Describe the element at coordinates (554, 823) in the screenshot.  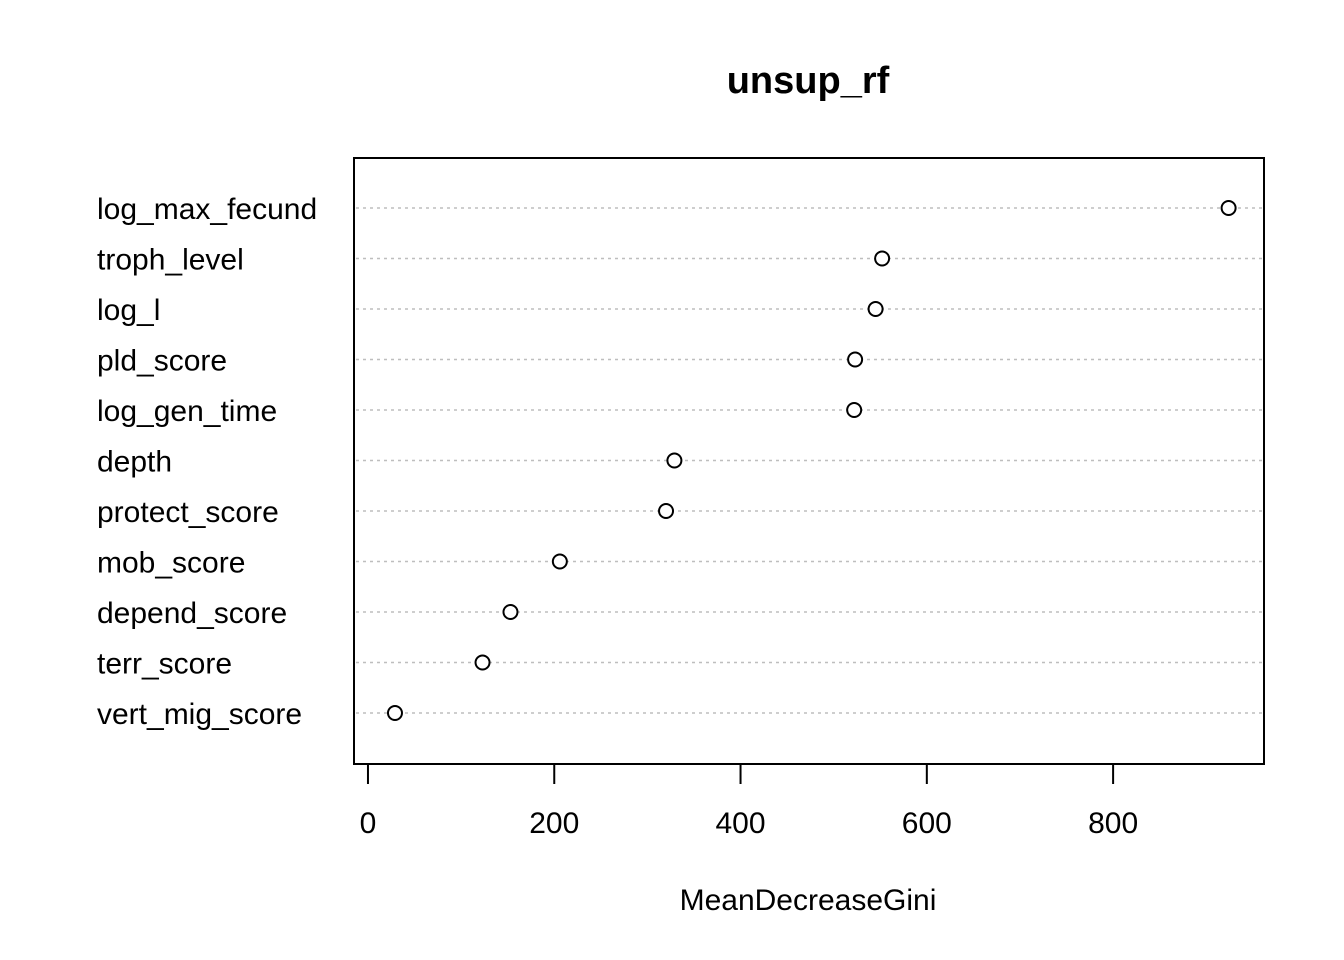
I see `x-tick-label: 200` at that location.